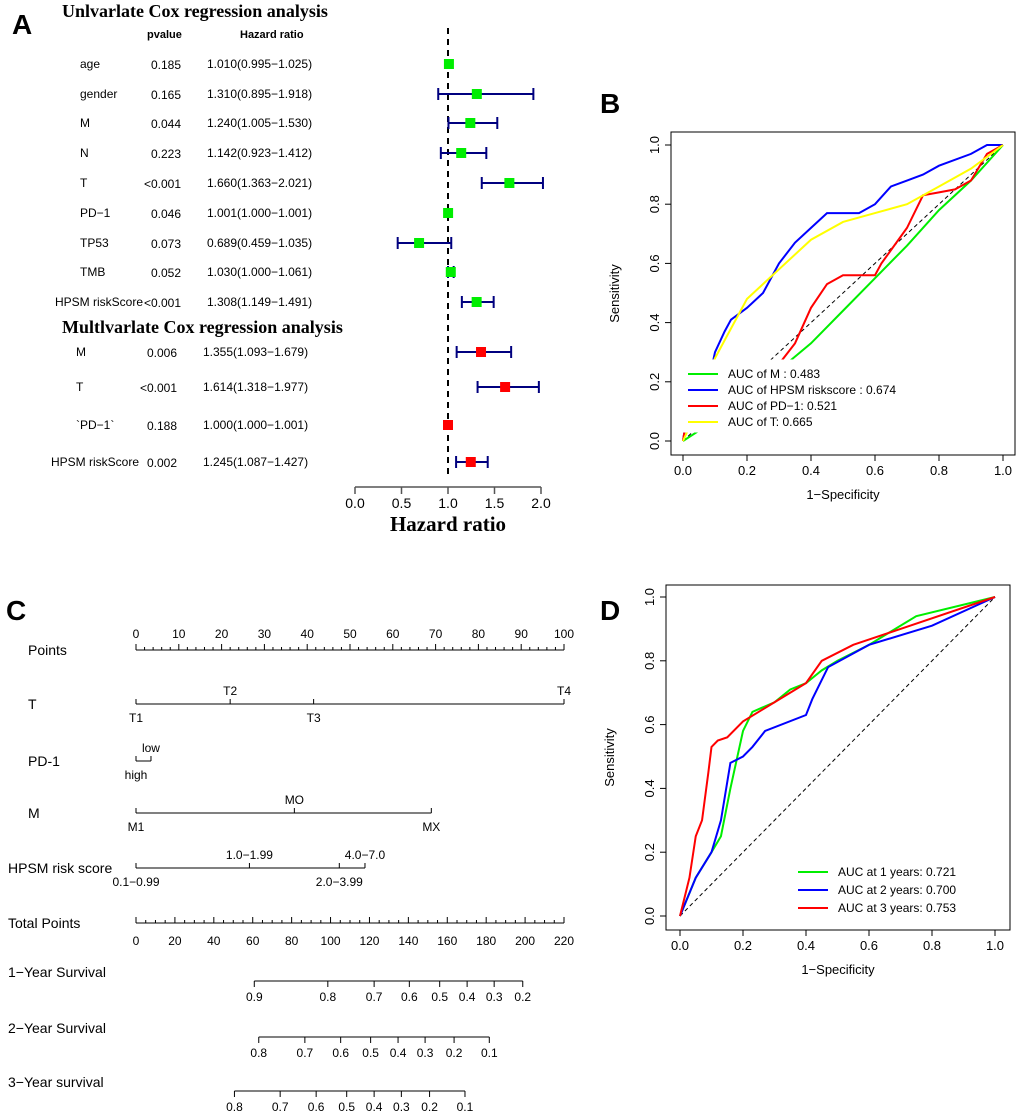 Image resolution: width=1020 pixels, height=1111 pixels. I want to click on points-tick-label: 40, so click(308, 634).